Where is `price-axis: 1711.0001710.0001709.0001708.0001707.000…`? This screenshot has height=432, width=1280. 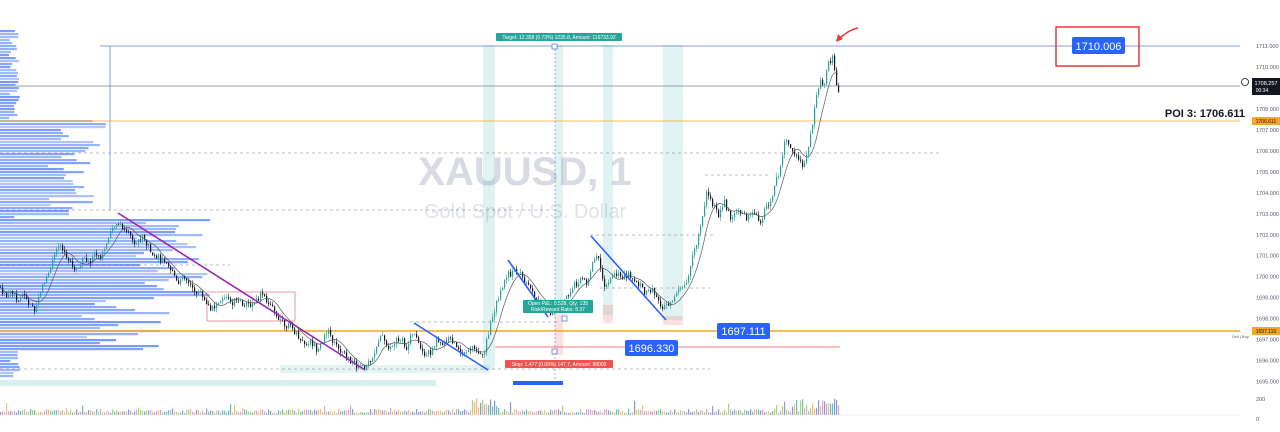
price-axis: 1711.0001710.0001709.0001708.0001707.000… is located at coordinates (1267, 233).